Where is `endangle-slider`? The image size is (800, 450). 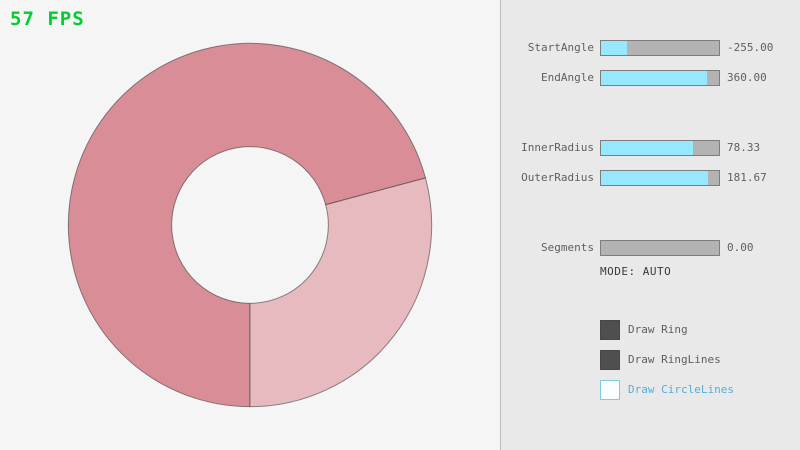 endangle-slider is located at coordinates (660, 78).